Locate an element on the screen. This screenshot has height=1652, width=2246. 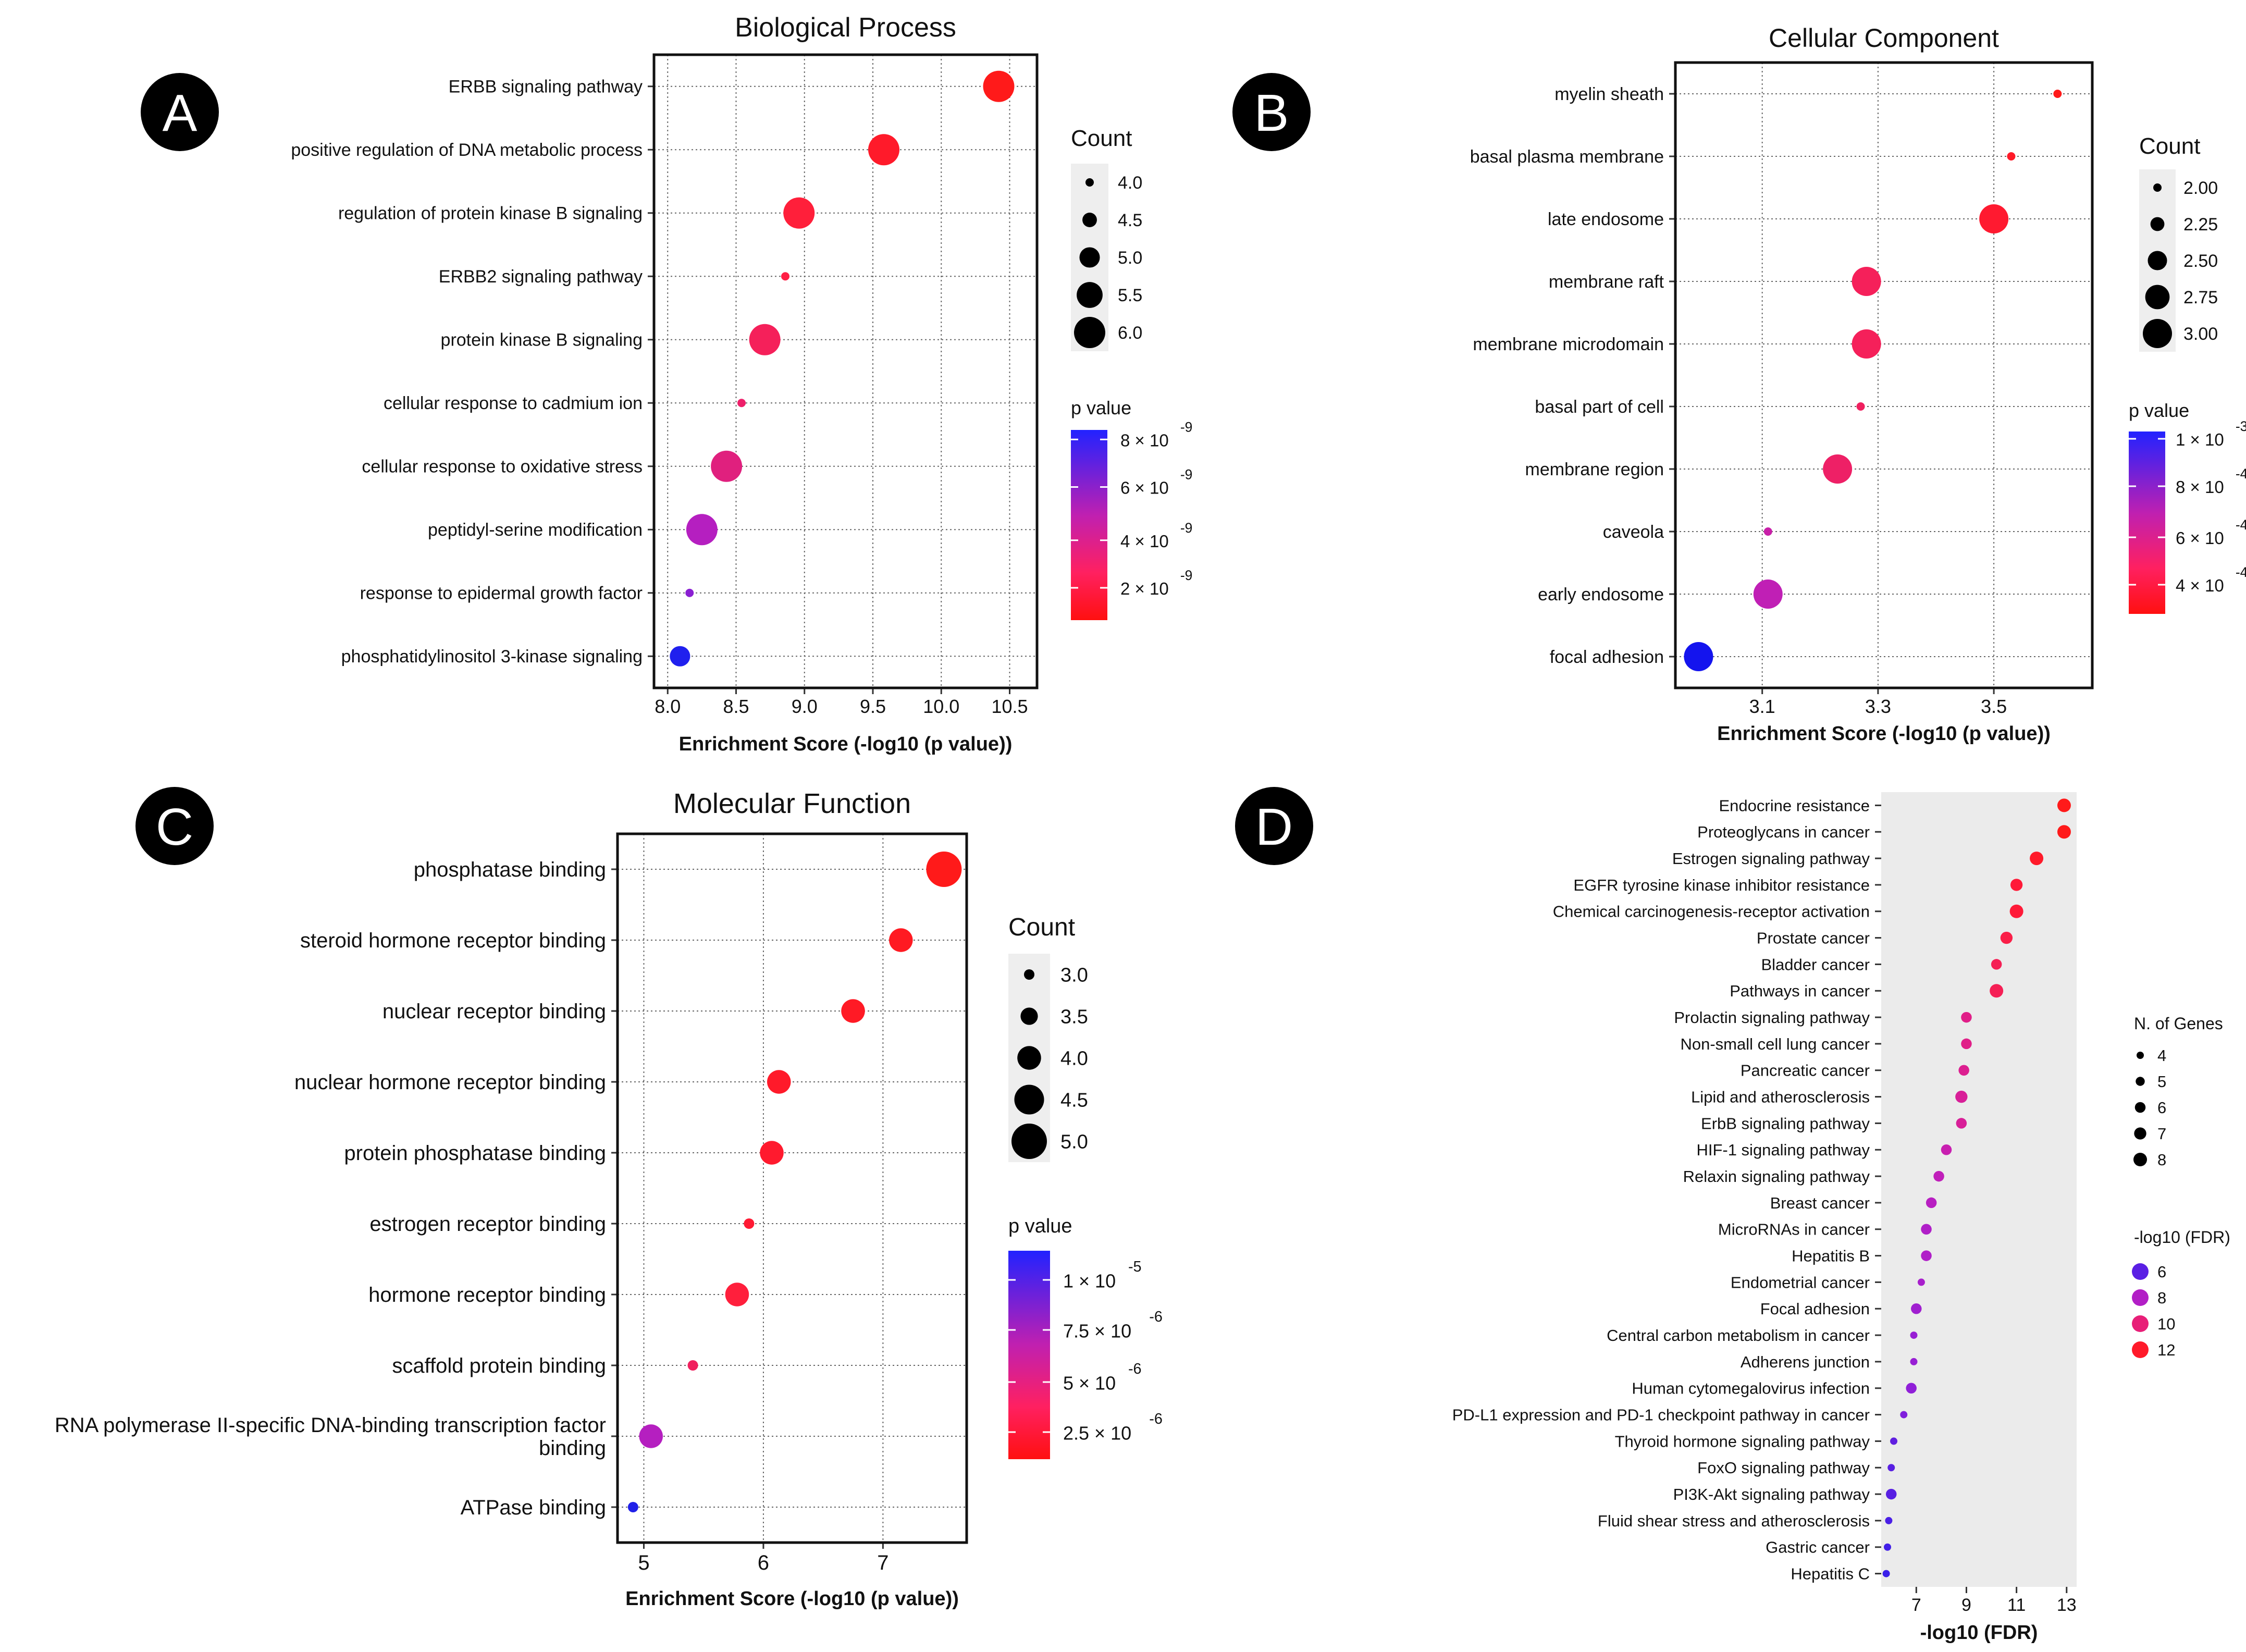
panel-label-letter: C is located at coordinates (174, 827).